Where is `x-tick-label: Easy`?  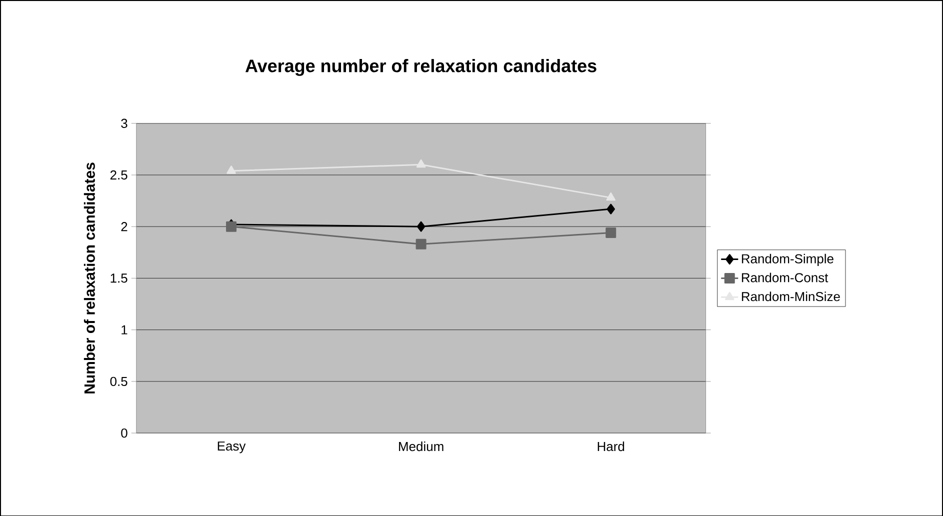 x-tick-label: Easy is located at coordinates (232, 447).